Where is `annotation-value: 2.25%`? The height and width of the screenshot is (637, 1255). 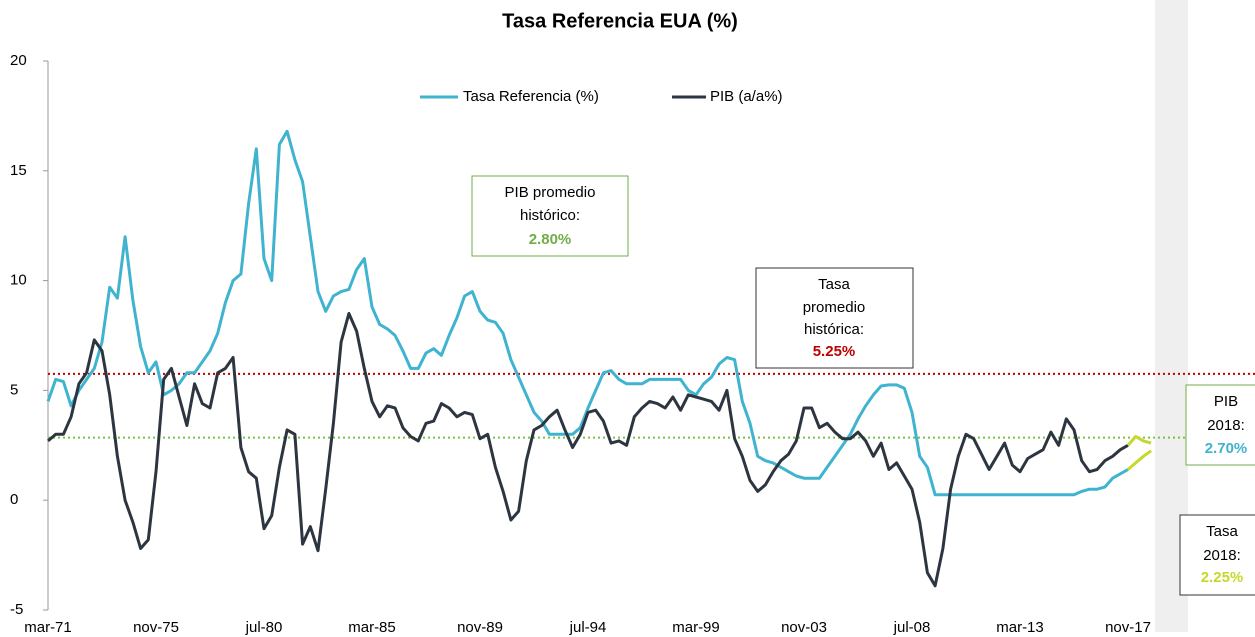
annotation-value: 2.25% is located at coordinates (1222, 577).